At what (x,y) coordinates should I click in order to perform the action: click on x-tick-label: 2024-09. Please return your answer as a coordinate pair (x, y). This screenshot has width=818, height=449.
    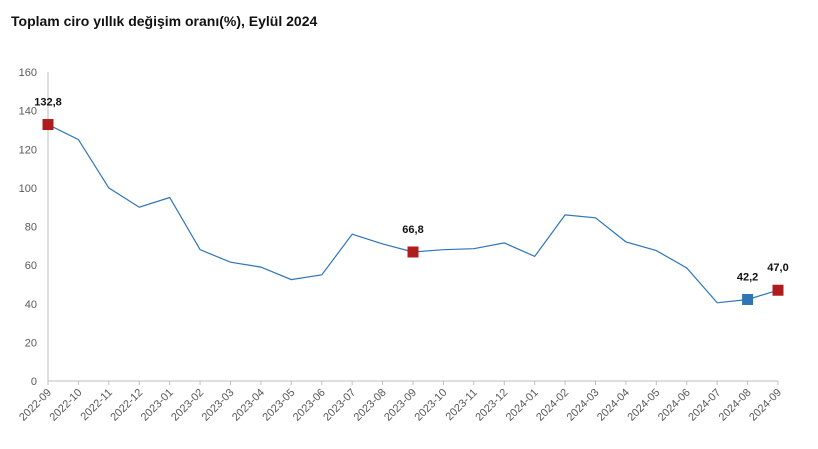
    Looking at the image, I should click on (765, 405).